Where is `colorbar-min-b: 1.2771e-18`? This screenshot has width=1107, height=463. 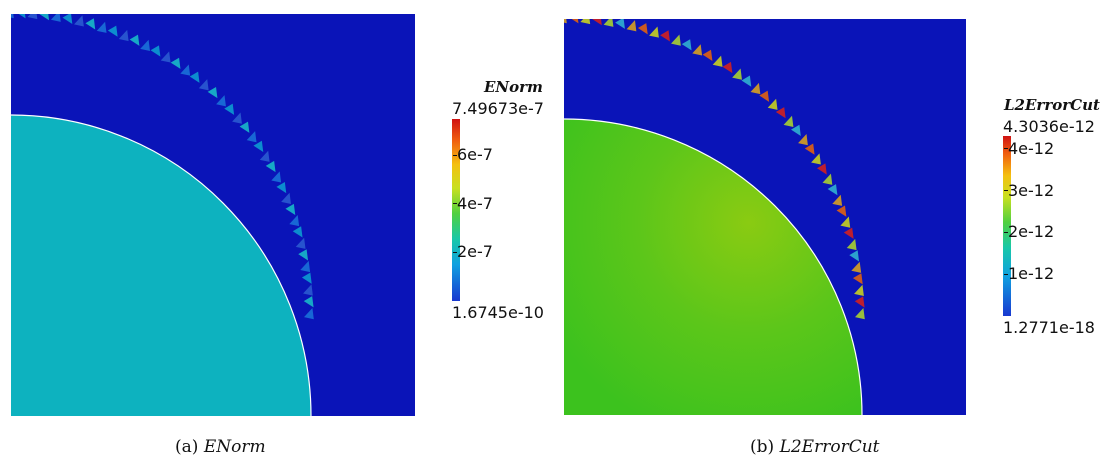 colorbar-min-b: 1.2771e-18 is located at coordinates (1049, 327).